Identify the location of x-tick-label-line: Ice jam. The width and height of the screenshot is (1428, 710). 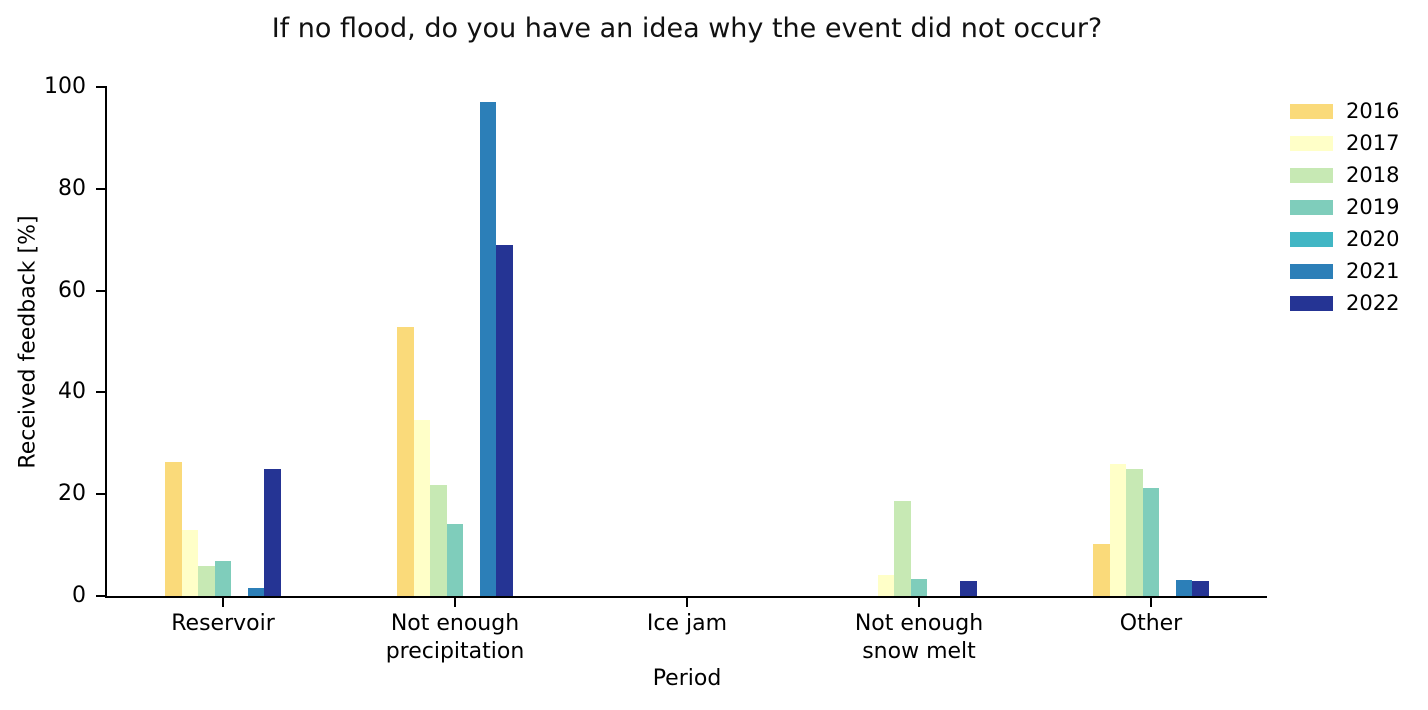
(687, 623).